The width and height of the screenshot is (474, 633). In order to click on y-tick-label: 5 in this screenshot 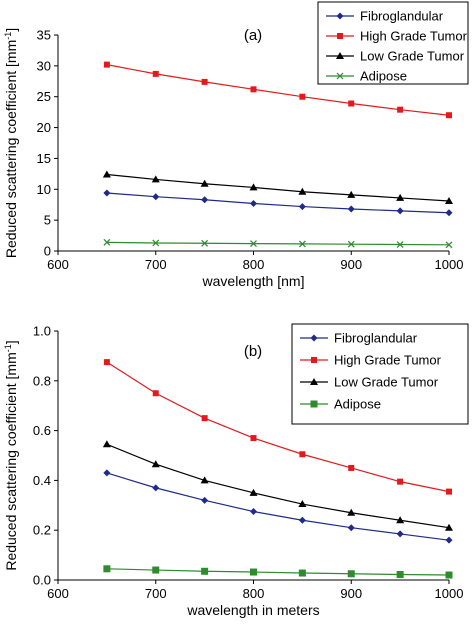, I will do `click(47, 220)`.